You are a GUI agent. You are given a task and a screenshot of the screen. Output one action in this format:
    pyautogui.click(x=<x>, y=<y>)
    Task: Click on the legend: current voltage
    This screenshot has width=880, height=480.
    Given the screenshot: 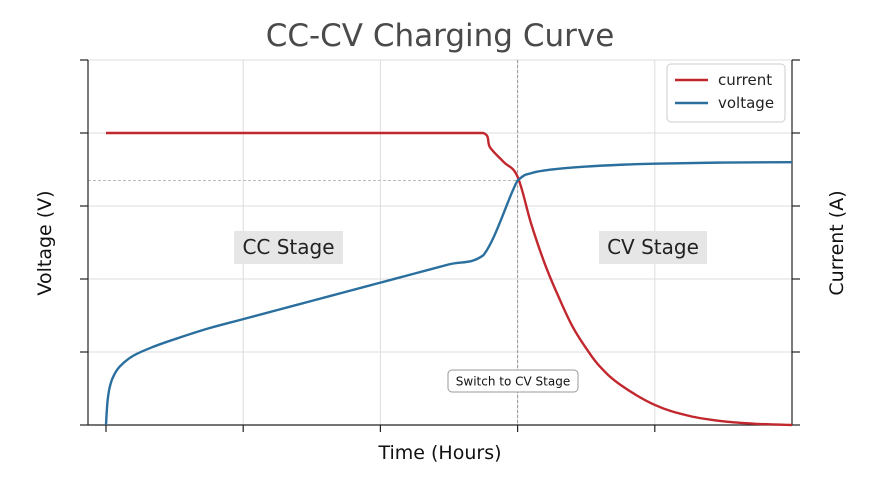 What is the action you would take?
    pyautogui.click(x=726, y=93)
    